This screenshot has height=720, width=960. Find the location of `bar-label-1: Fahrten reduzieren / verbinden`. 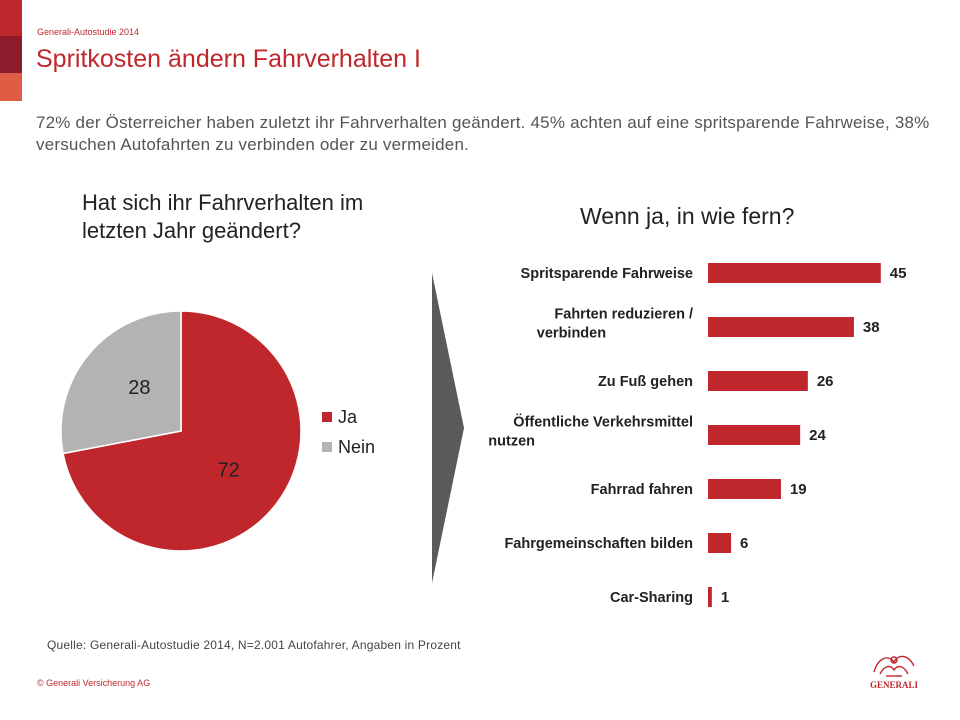

bar-label-1: Fahrten reduzieren / verbinden is located at coordinates (615, 324).